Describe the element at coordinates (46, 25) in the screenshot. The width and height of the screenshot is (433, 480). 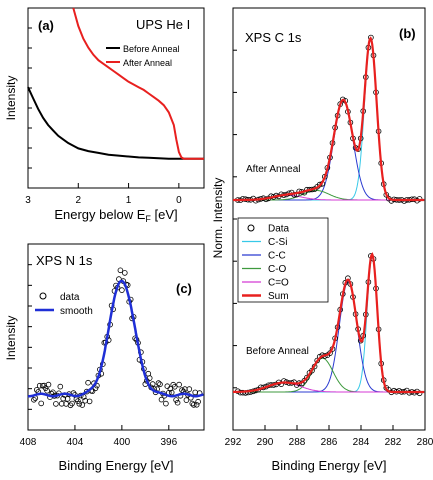
I see `panel-a-label: (a)` at that location.